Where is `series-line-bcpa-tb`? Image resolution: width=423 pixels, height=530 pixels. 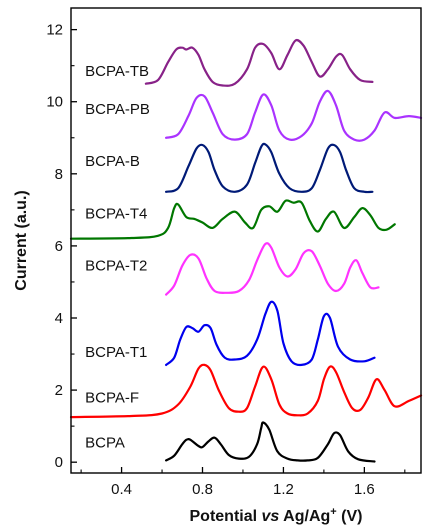
series-line-bcpa-tb is located at coordinates (259, 62).